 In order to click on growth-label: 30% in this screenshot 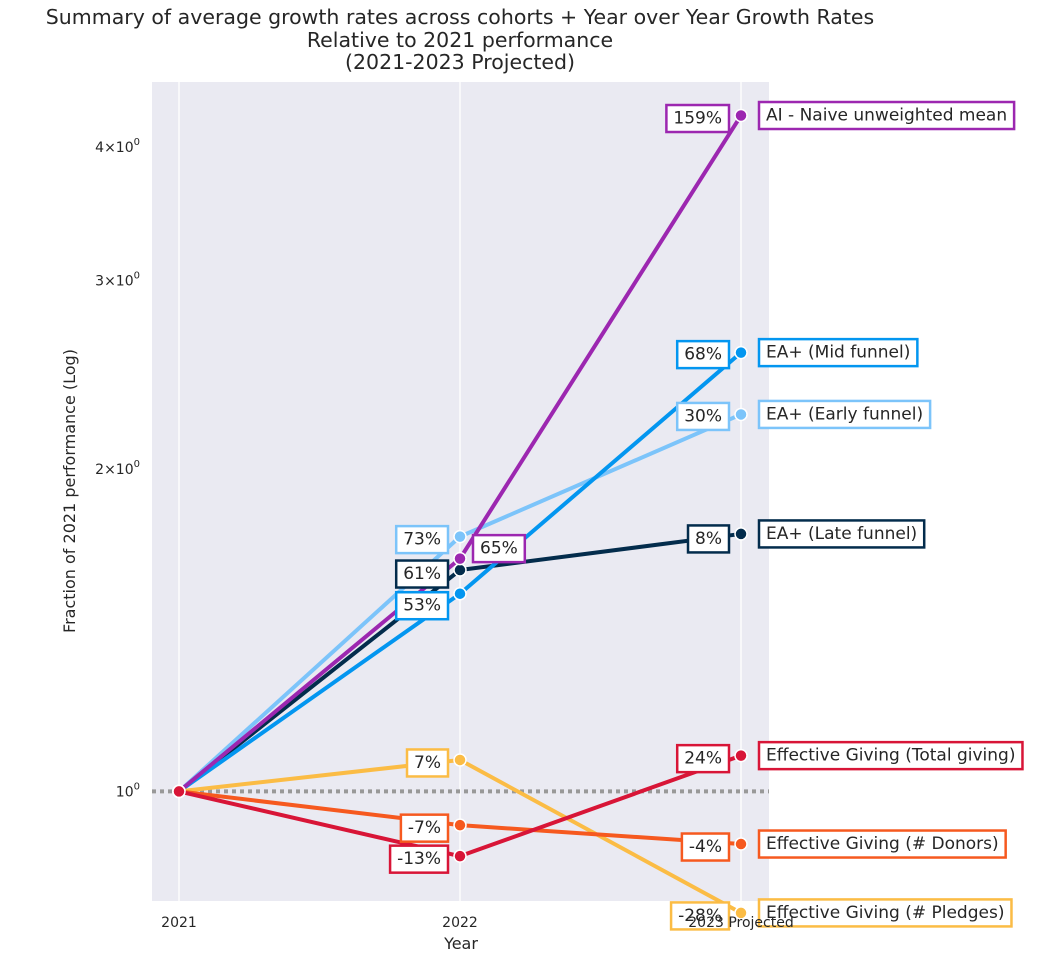, I will do `click(703, 416)`.